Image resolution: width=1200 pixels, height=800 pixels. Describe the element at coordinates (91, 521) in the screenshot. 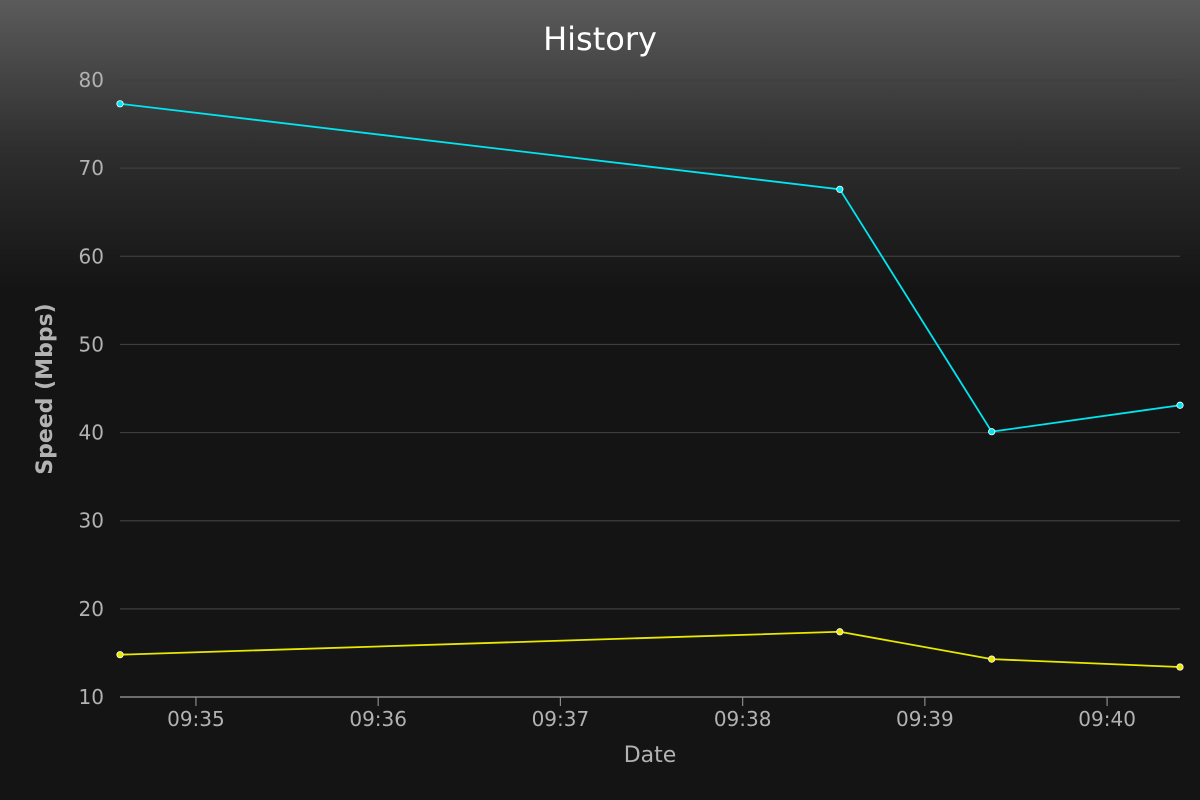

I see `y-tick-label: 30` at that location.